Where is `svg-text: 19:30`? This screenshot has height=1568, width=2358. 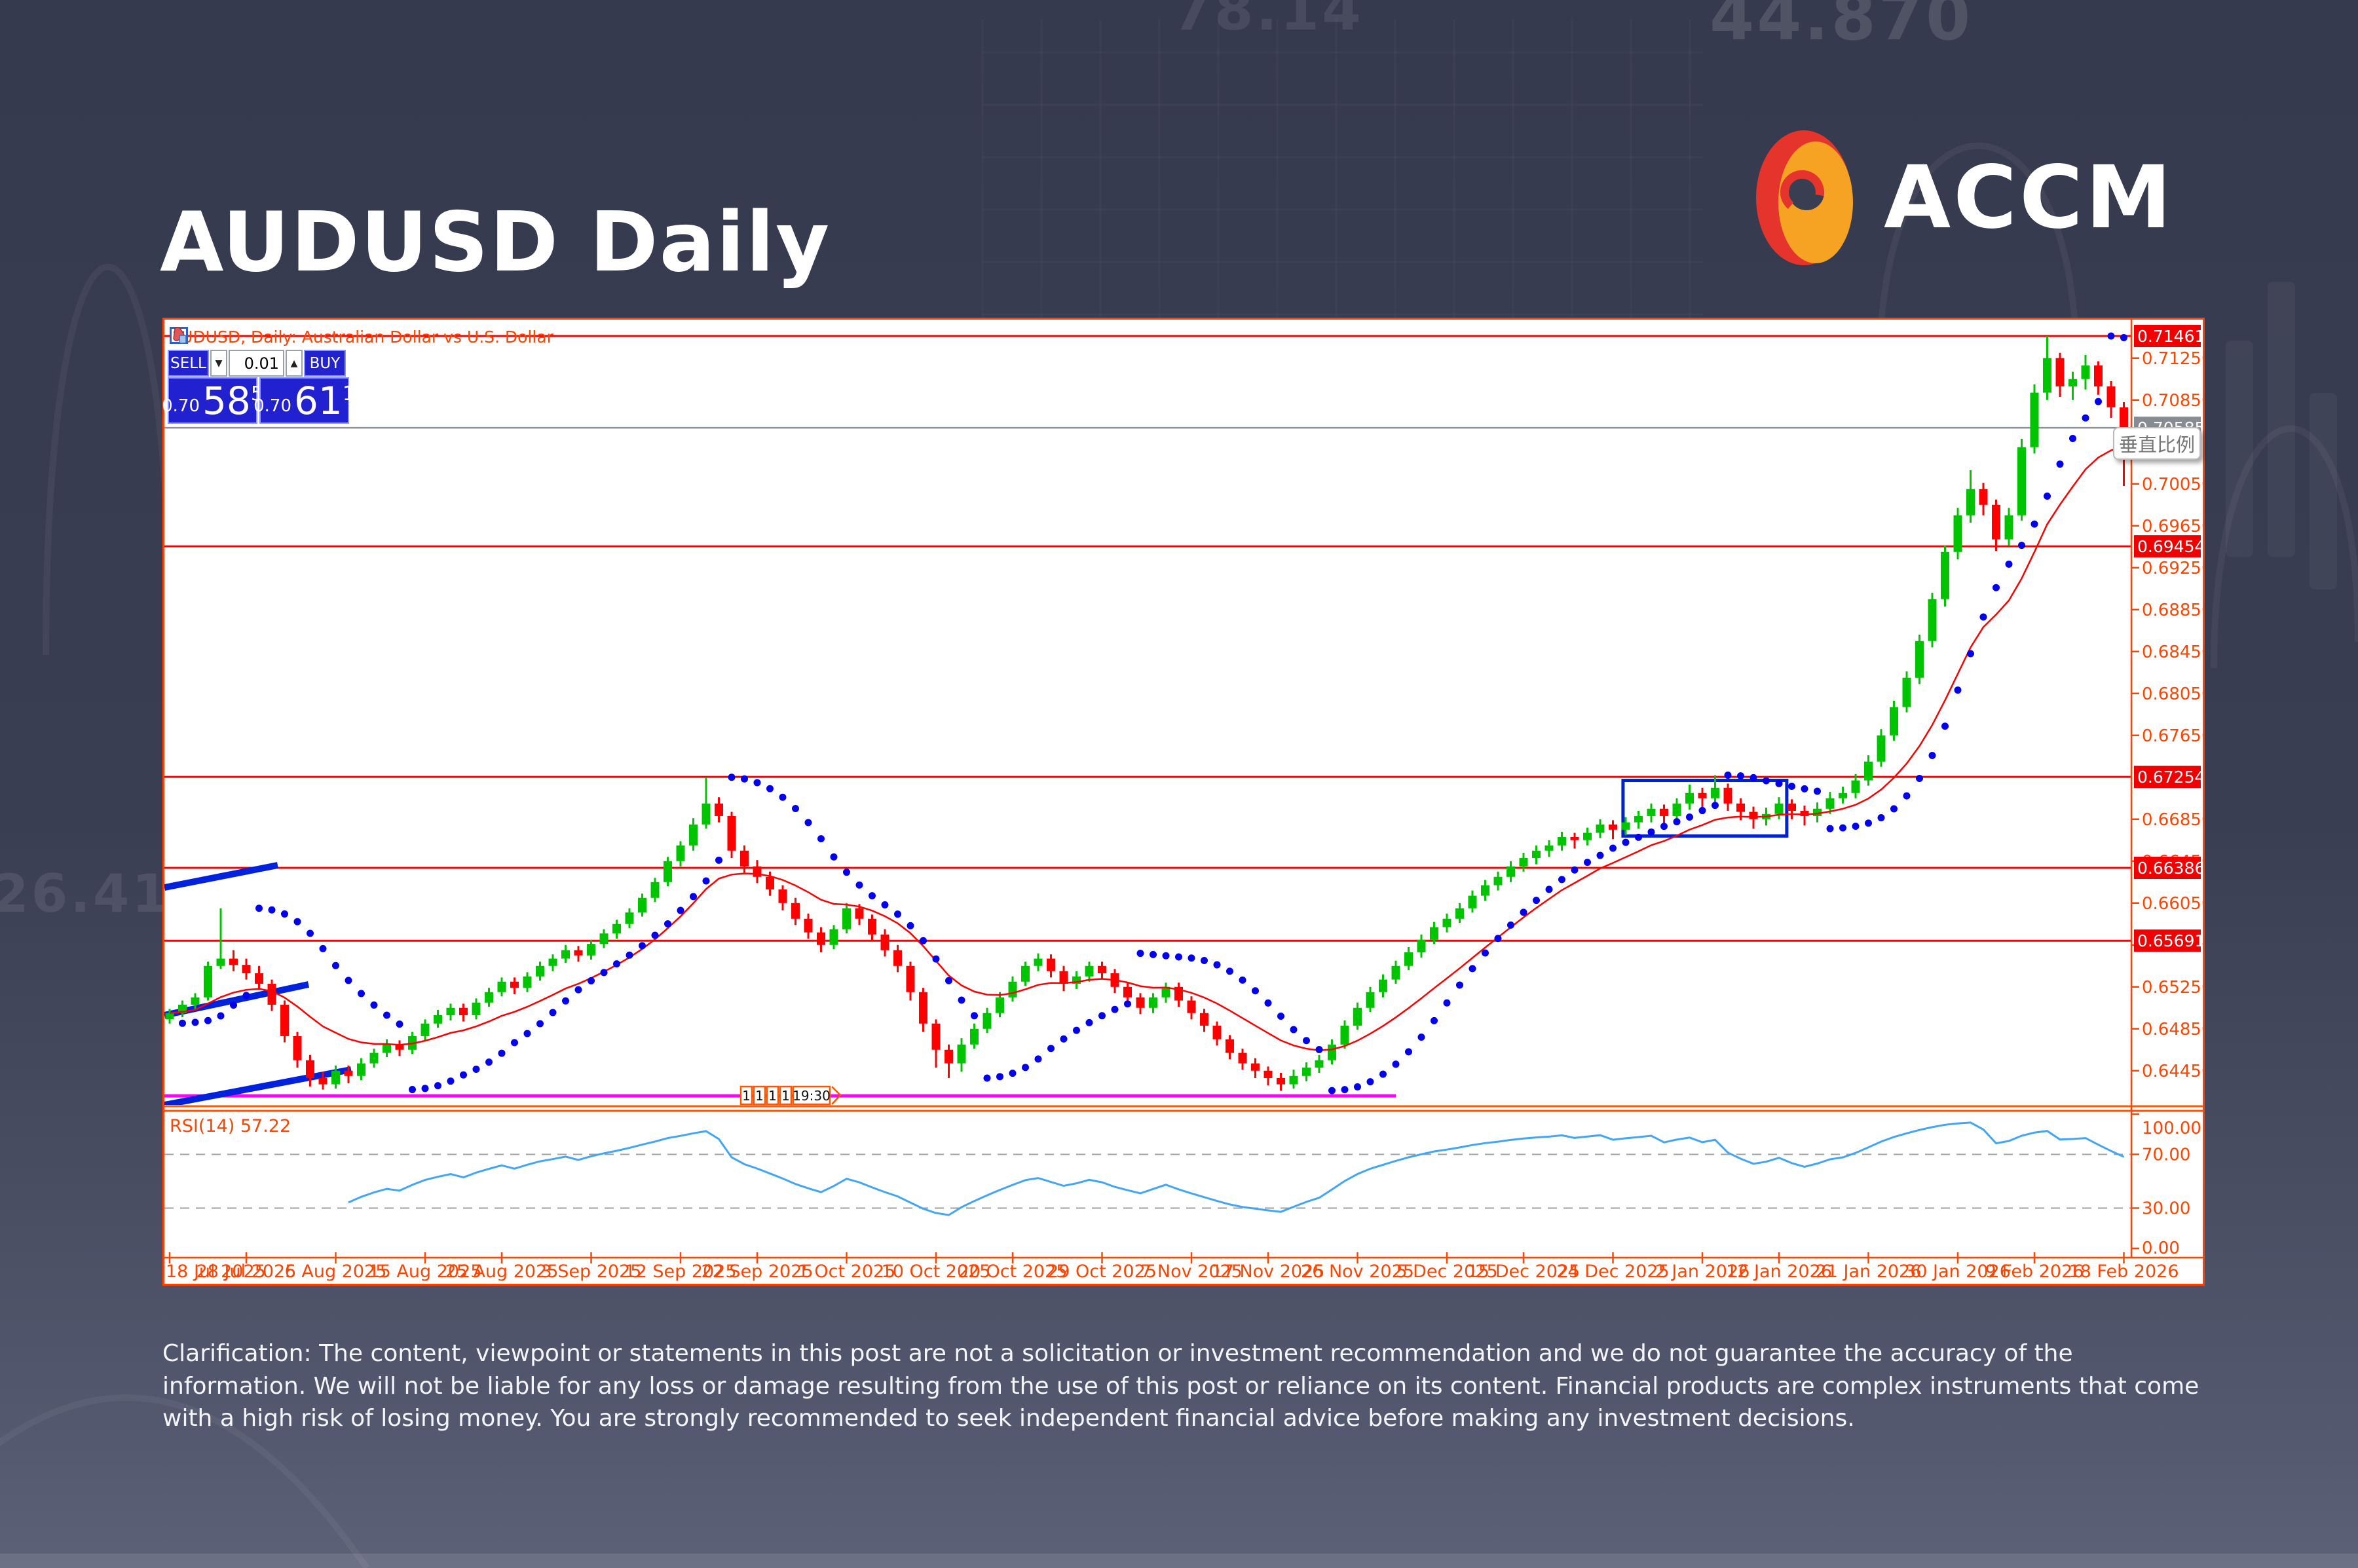
svg-text: 19:30 is located at coordinates (812, 1096).